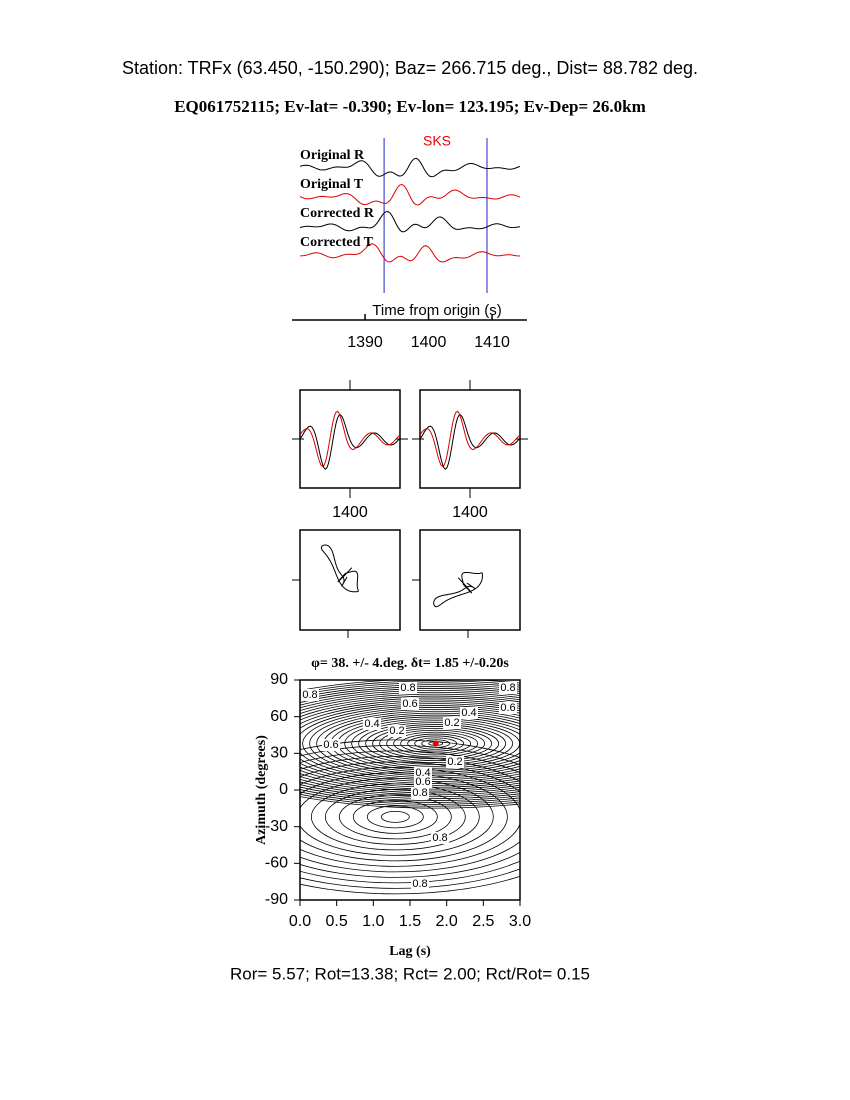 This screenshot has height=1100, width=850. I want to click on y-tick-label: 60, so click(279, 716).